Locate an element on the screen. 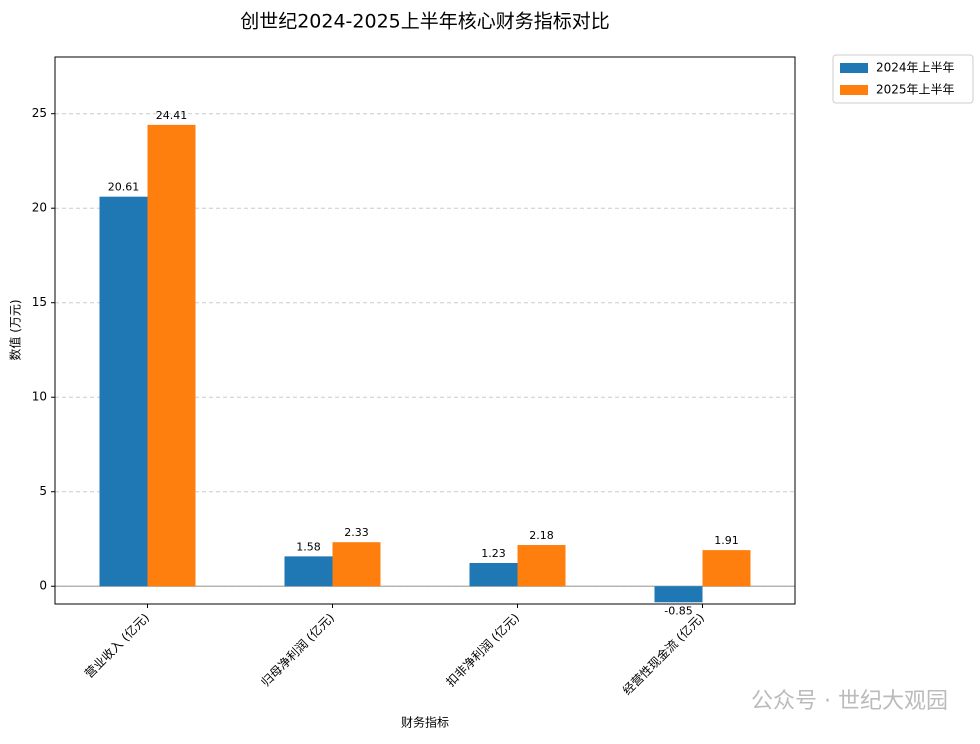 The width and height of the screenshot is (980, 744). value-label: -0.85 is located at coordinates (678, 610).